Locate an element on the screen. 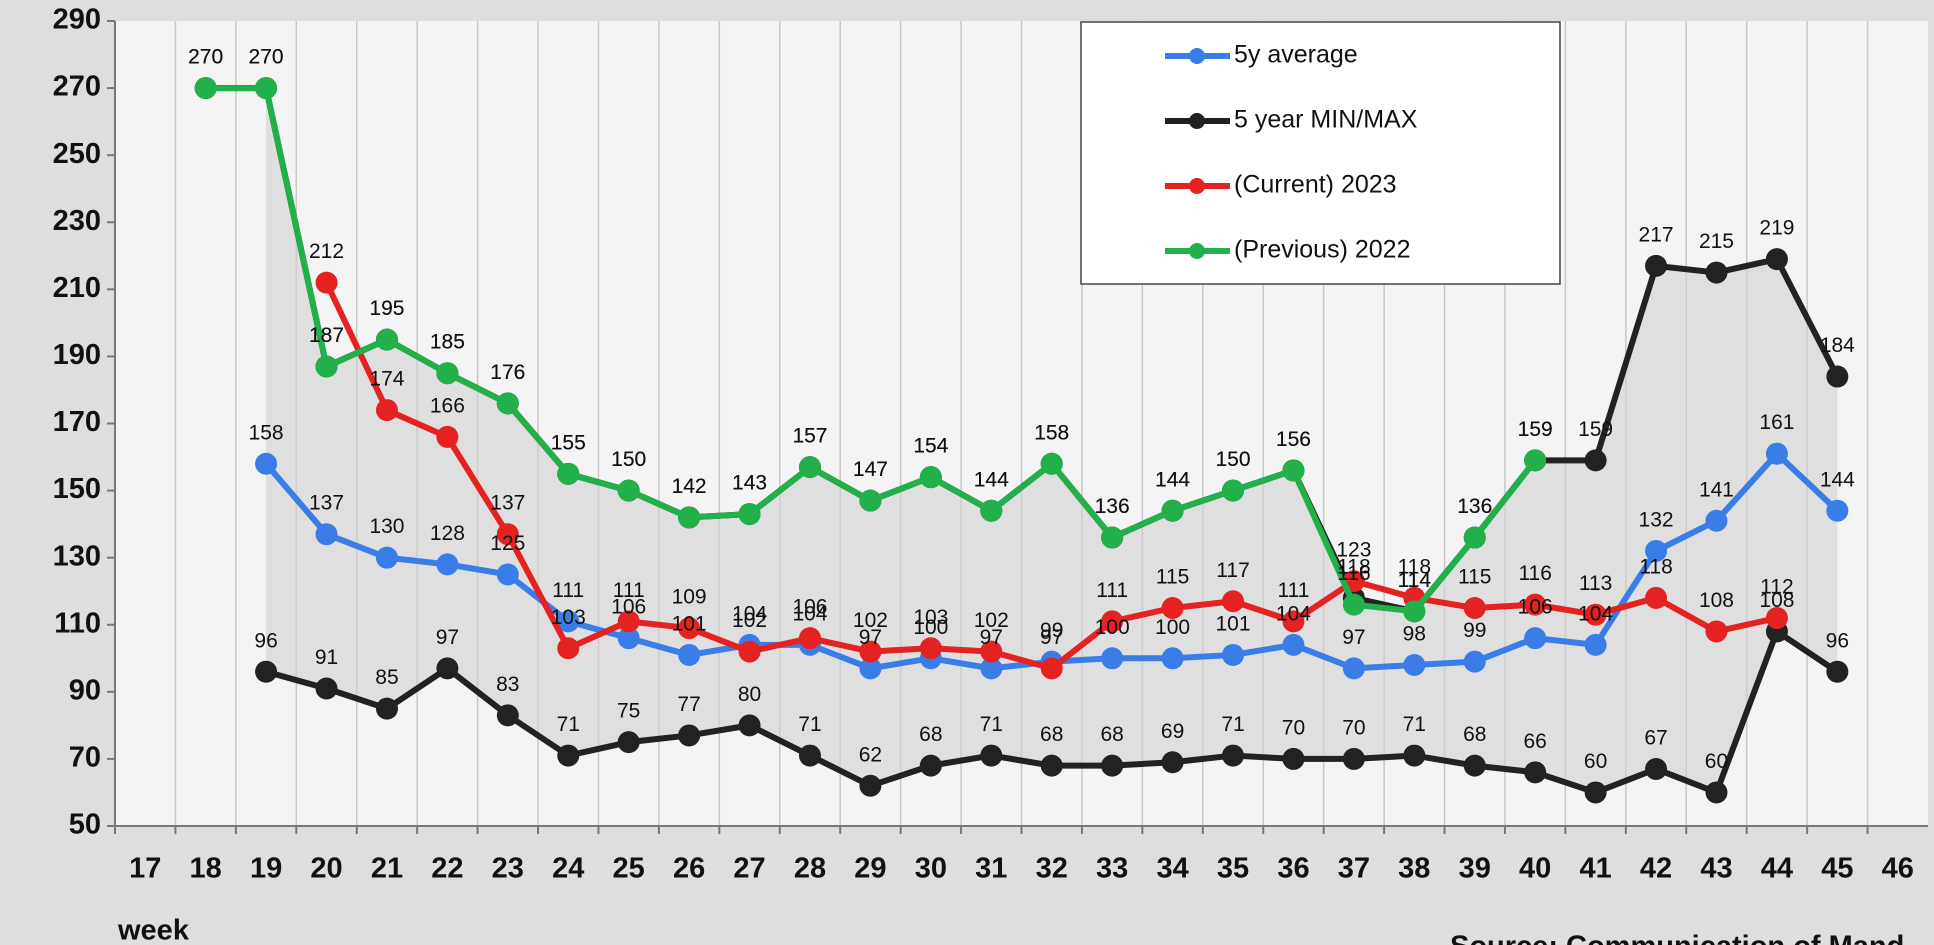 The height and width of the screenshot is (945, 1934). data-label: 77 is located at coordinates (688, 704).